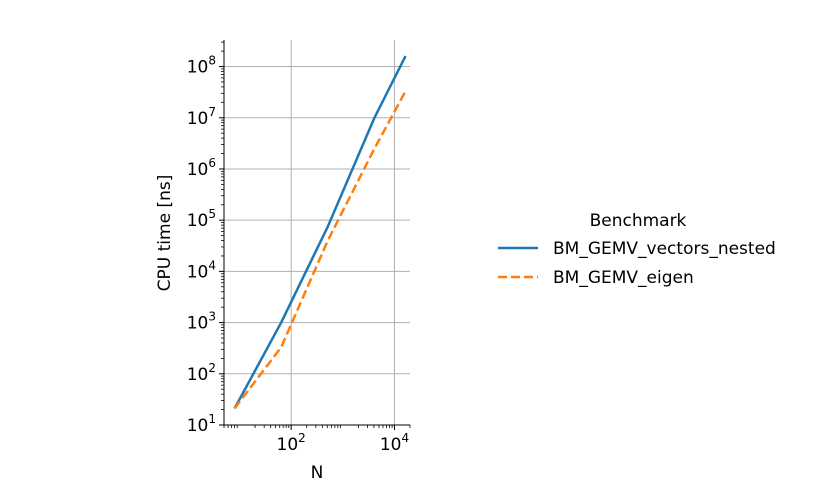 The height and width of the screenshot is (500, 825). Describe the element at coordinates (317, 473) in the screenshot. I see `x-axis-label: N` at that location.